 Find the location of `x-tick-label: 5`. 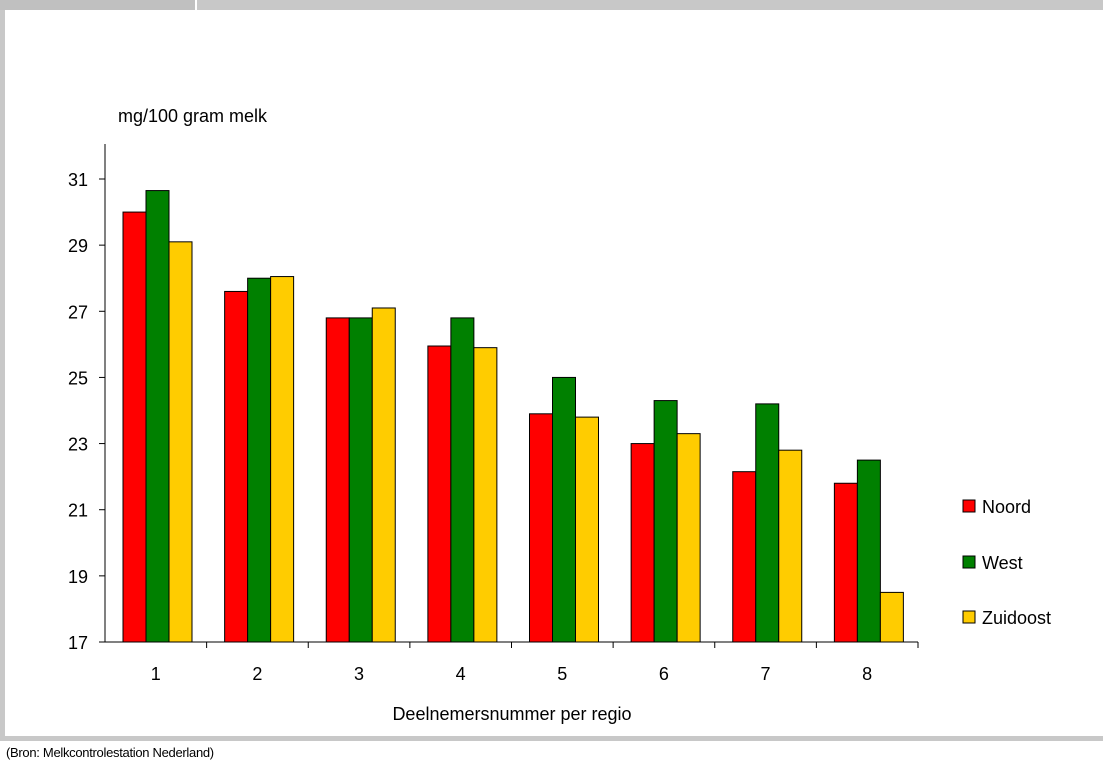

x-tick-label: 5 is located at coordinates (562, 674).